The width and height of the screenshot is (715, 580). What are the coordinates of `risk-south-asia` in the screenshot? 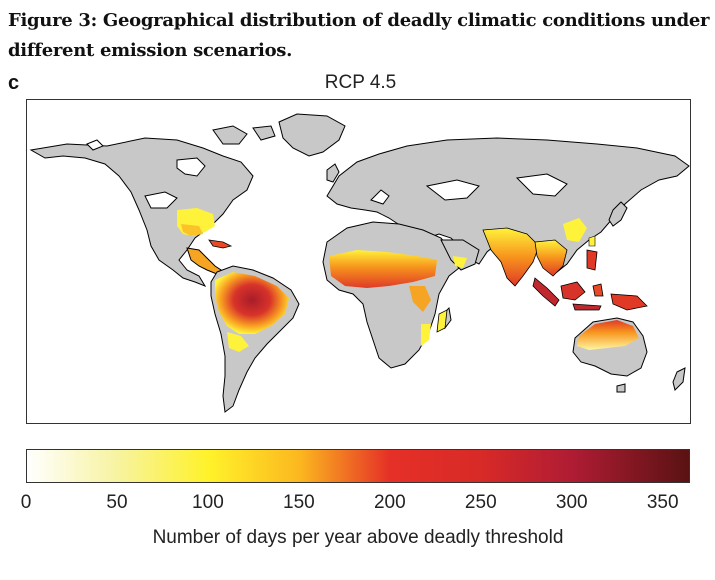 It's located at (511, 257).